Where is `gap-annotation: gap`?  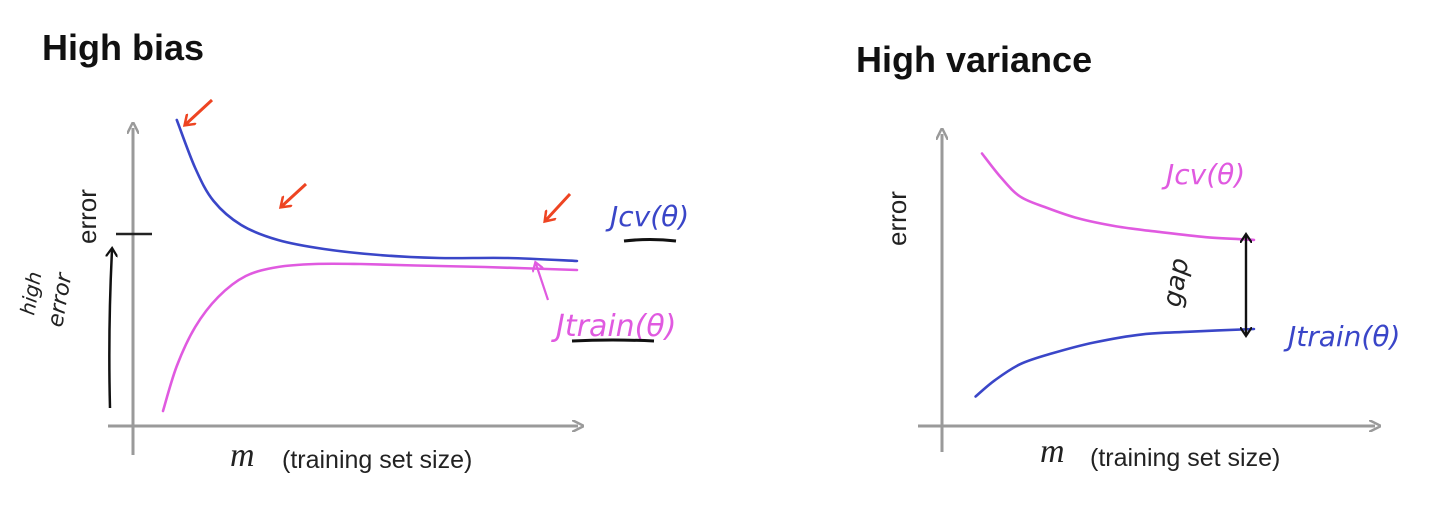 gap-annotation: gap is located at coordinates (1201, 285).